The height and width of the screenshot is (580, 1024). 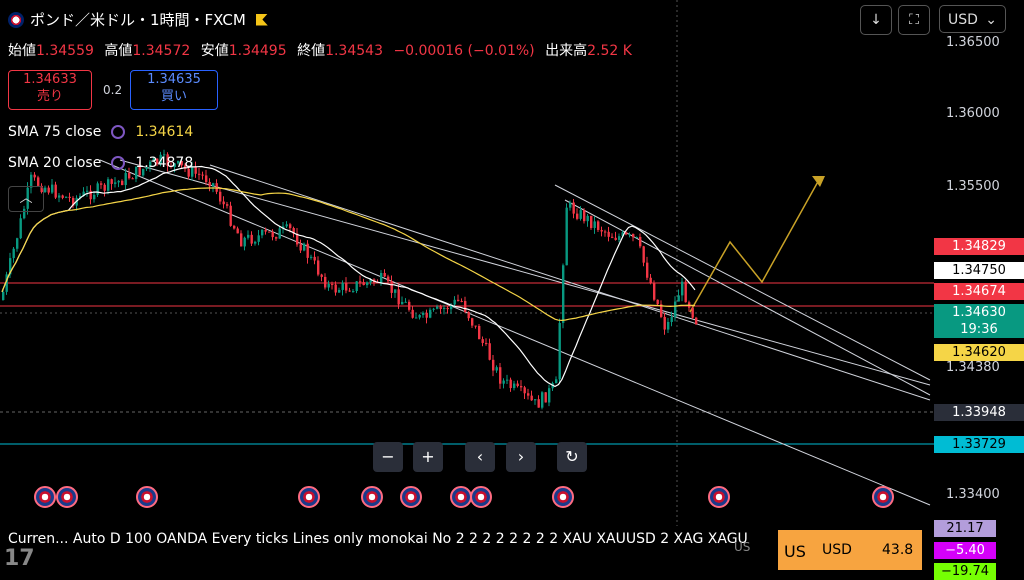 I want to click on trend-line, so click(x=747, y=297).